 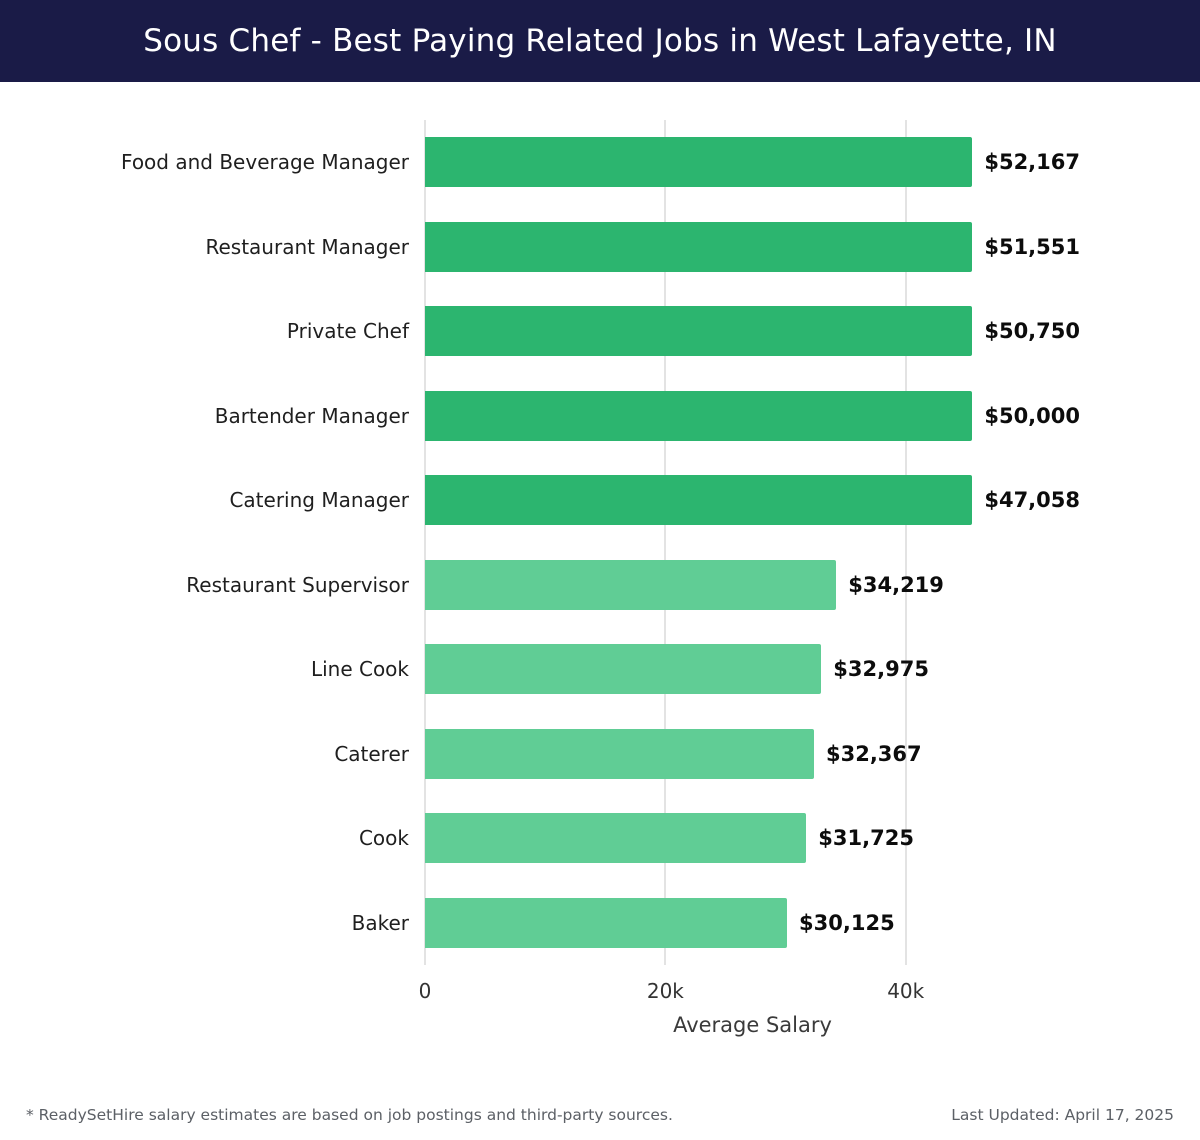 I want to click on value-label: $47,058, so click(x=1032, y=500).